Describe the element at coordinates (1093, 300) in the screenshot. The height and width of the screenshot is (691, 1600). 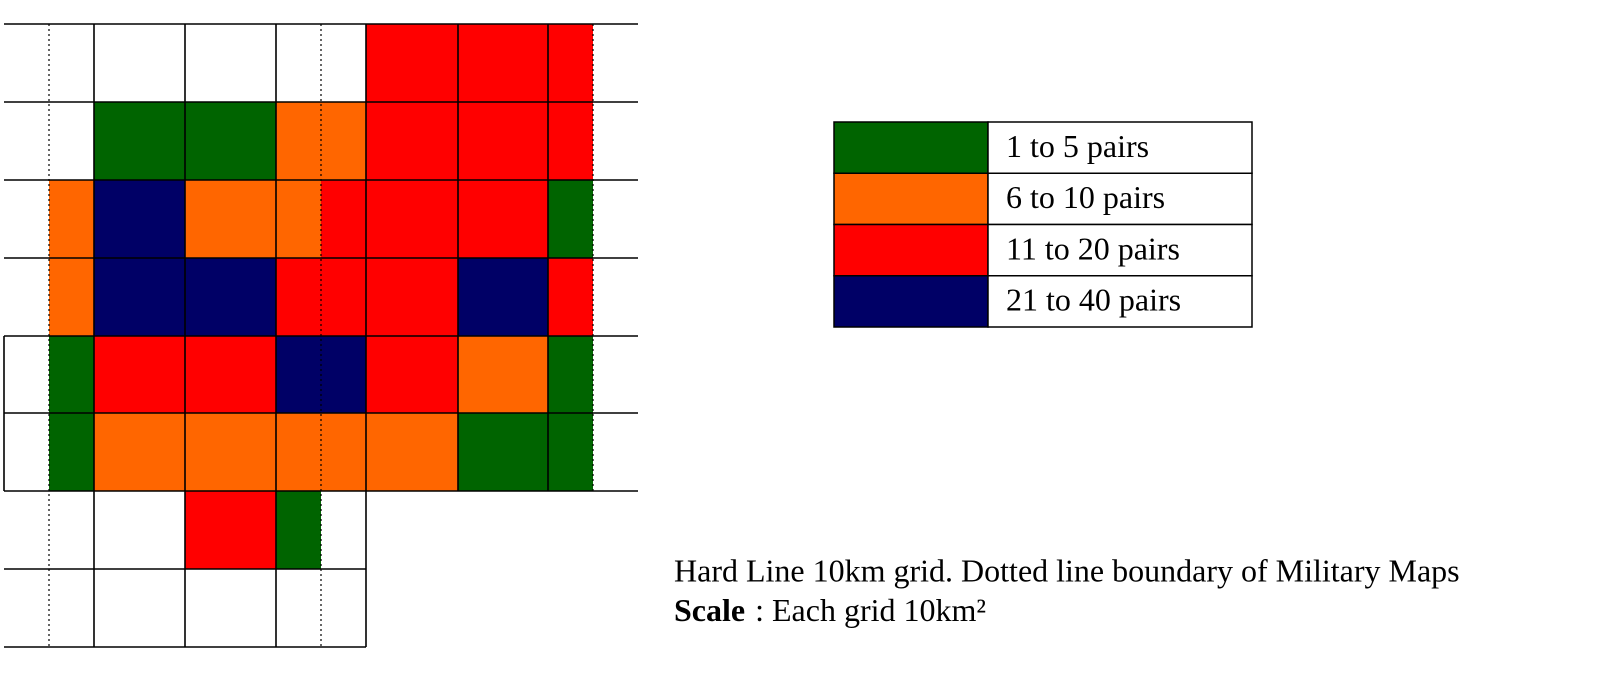
I see `legend-label: 21 to 40 pairs` at that location.